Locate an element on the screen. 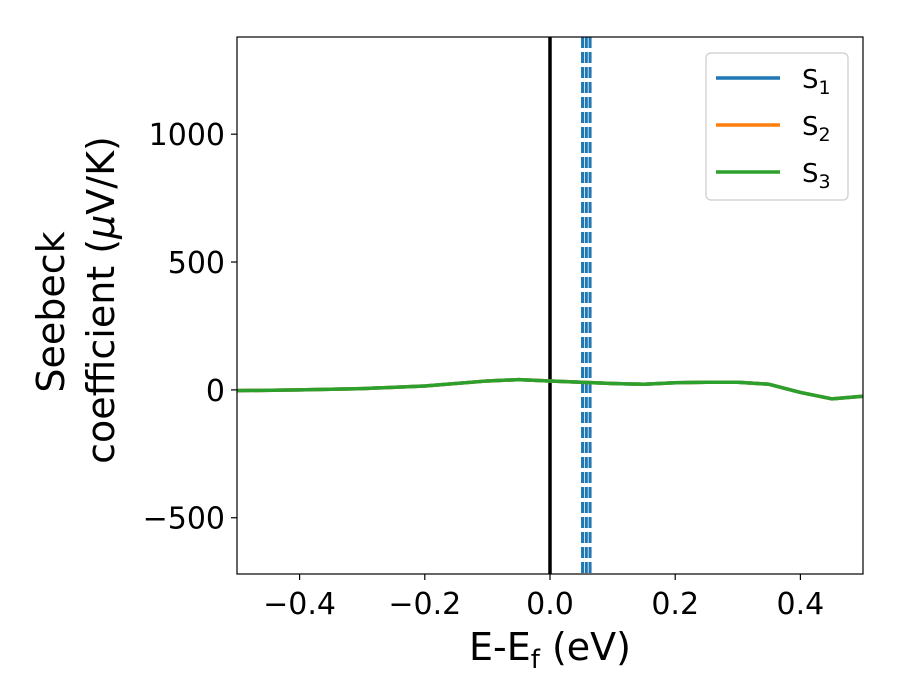  legend-label-3: S3 is located at coordinates (816, 176).